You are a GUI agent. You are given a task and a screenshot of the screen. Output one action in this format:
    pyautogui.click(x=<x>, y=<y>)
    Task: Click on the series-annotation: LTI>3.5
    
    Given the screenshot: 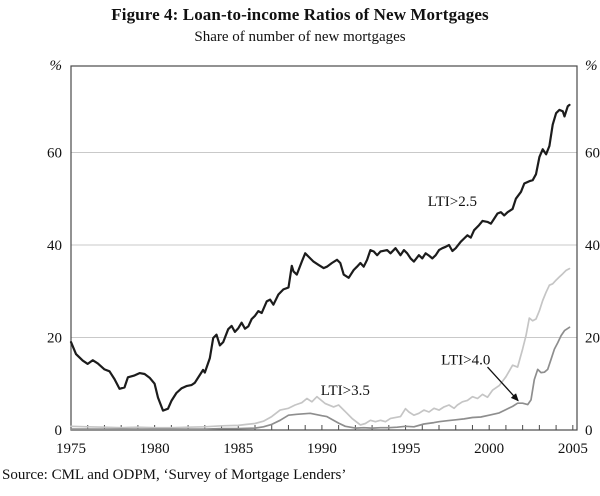 What is the action you would take?
    pyautogui.click(x=345, y=391)
    